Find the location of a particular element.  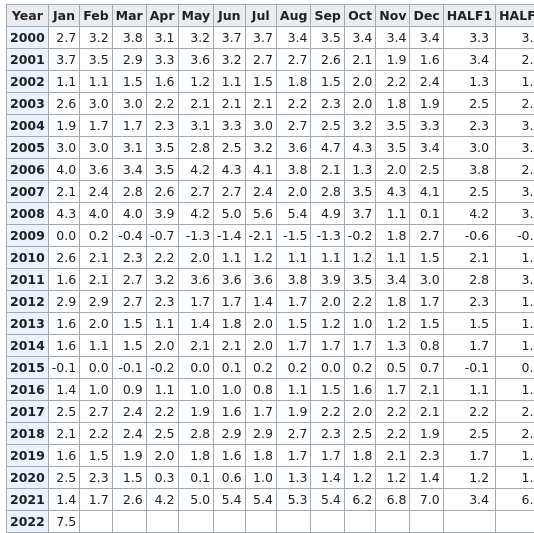

value-cell: -1.3 is located at coordinates (196, 236).